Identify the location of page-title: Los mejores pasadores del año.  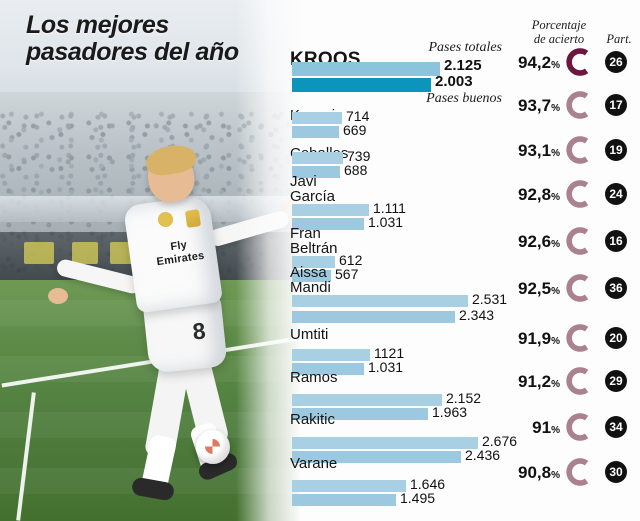
(132, 38).